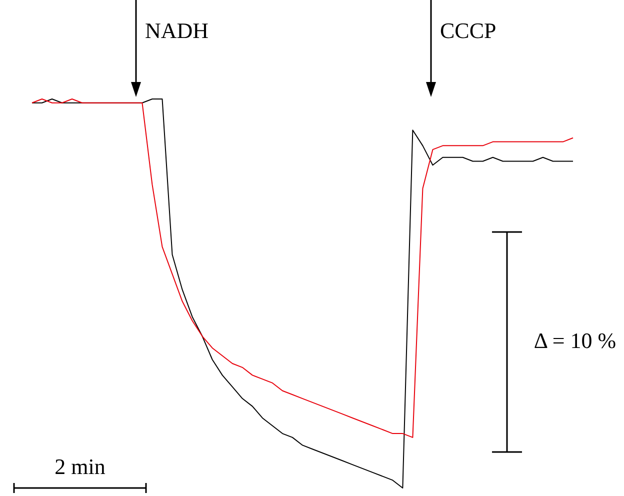 This screenshot has width=624, height=496. Describe the element at coordinates (468, 30) in the screenshot. I see `text: CCCP` at that location.